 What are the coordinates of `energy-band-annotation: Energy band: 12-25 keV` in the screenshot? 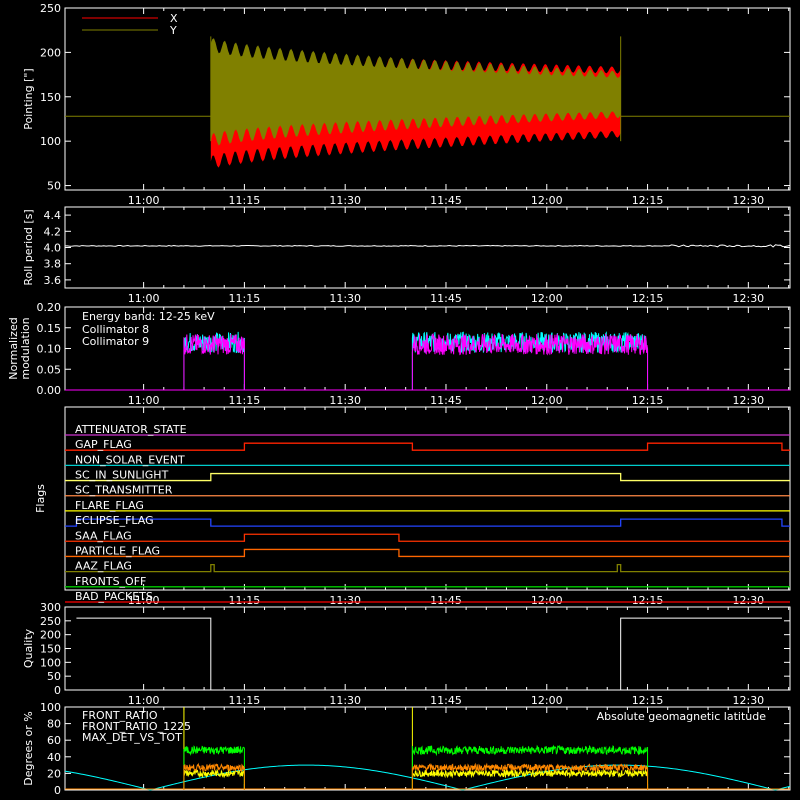 It's located at (148, 316).